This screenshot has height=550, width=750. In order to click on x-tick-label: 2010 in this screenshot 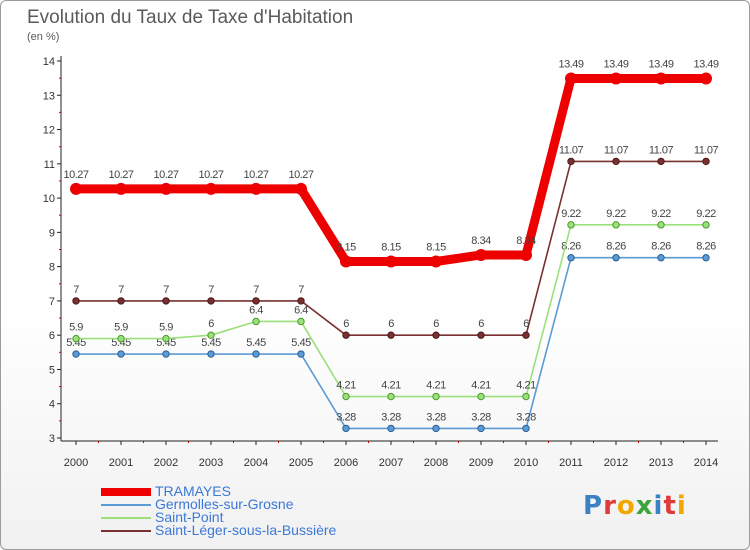, I will do `click(526, 463)`.